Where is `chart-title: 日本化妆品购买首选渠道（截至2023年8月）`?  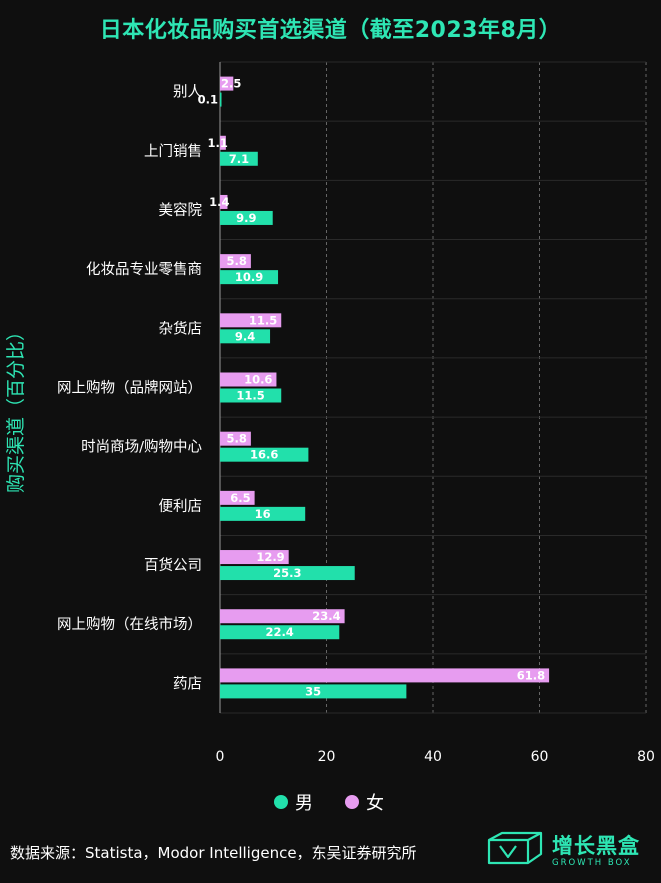 chart-title: 日本化妆品购买首选渠道（截至2023年8月） is located at coordinates (330, 30).